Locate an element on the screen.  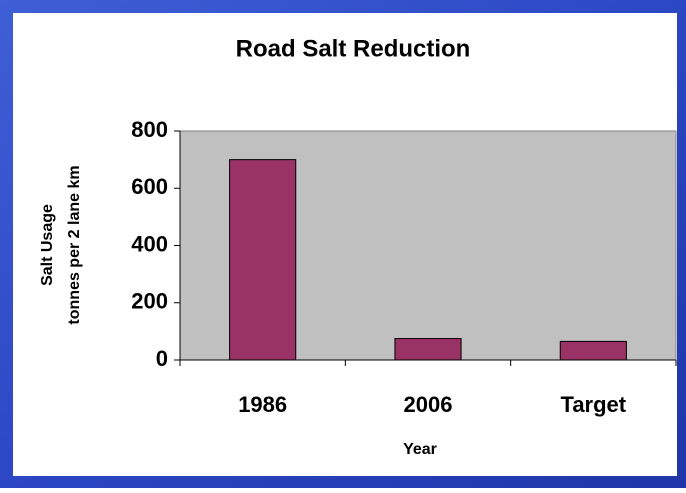
y-axis-label: tonnes per 2 lane km is located at coordinates (74, 244).